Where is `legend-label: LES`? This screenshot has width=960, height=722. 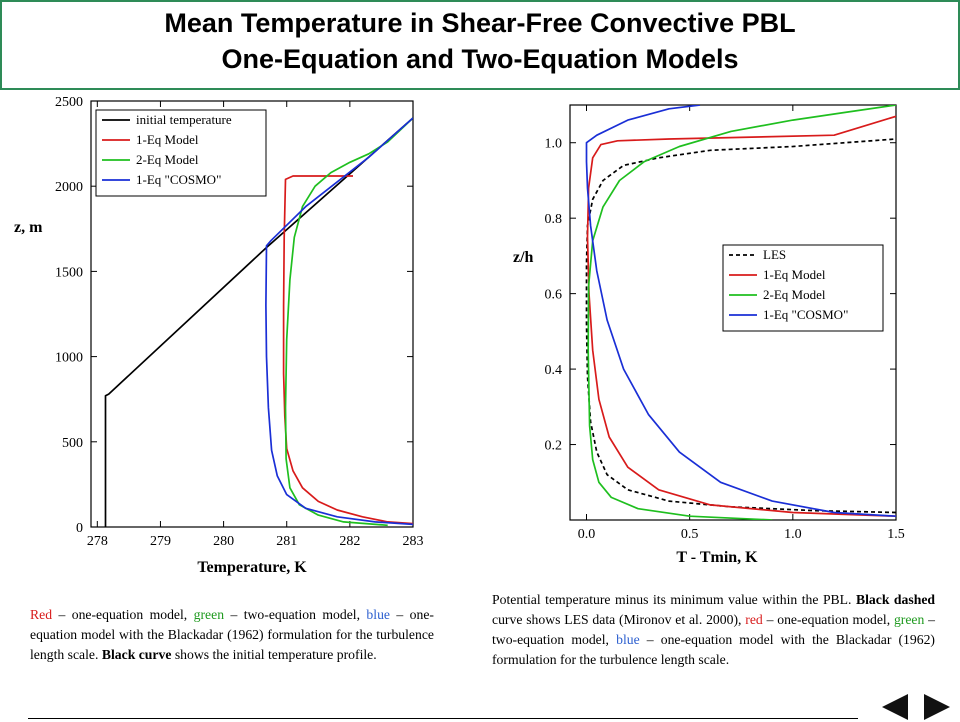 legend-label: LES is located at coordinates (774, 254).